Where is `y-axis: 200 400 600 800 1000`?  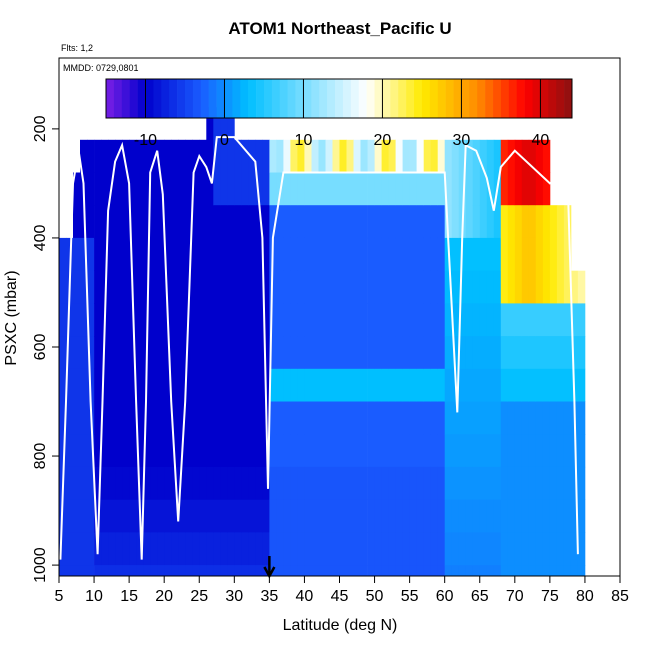
y-axis: 200 400 600 800 1000 is located at coordinates (45, 349).